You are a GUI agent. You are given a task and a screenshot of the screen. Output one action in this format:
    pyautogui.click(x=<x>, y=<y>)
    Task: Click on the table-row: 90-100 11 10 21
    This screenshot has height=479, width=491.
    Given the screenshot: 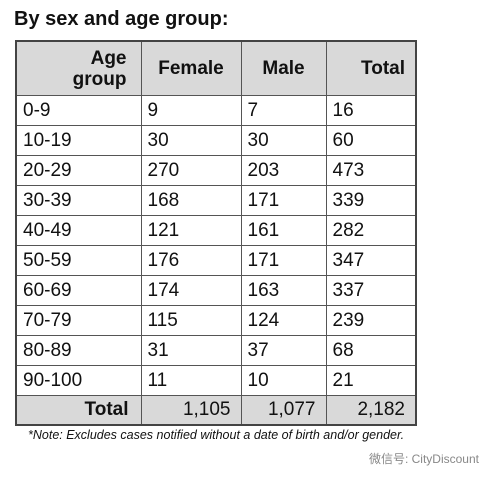 What is the action you would take?
    pyautogui.click(x=216, y=380)
    